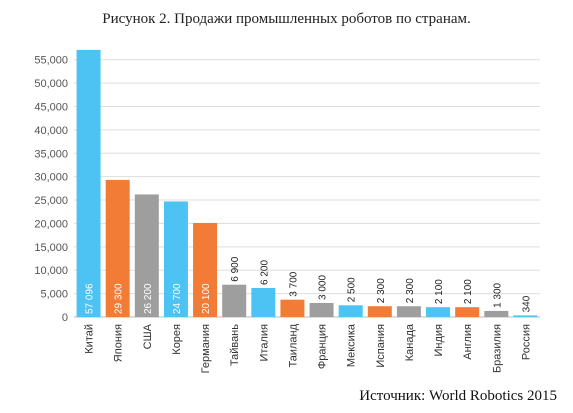  What do you see at coordinates (206, 298) in the screenshot?
I see `data-label: 20 100` at bounding box center [206, 298].